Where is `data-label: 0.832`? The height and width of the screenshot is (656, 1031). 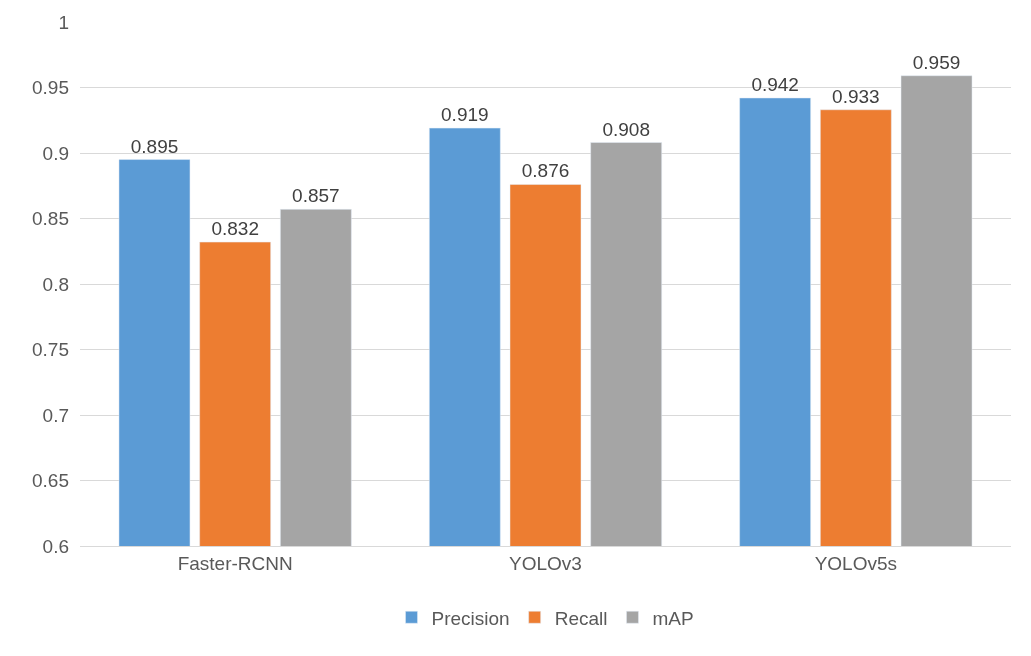 data-label: 0.832 is located at coordinates (235, 229).